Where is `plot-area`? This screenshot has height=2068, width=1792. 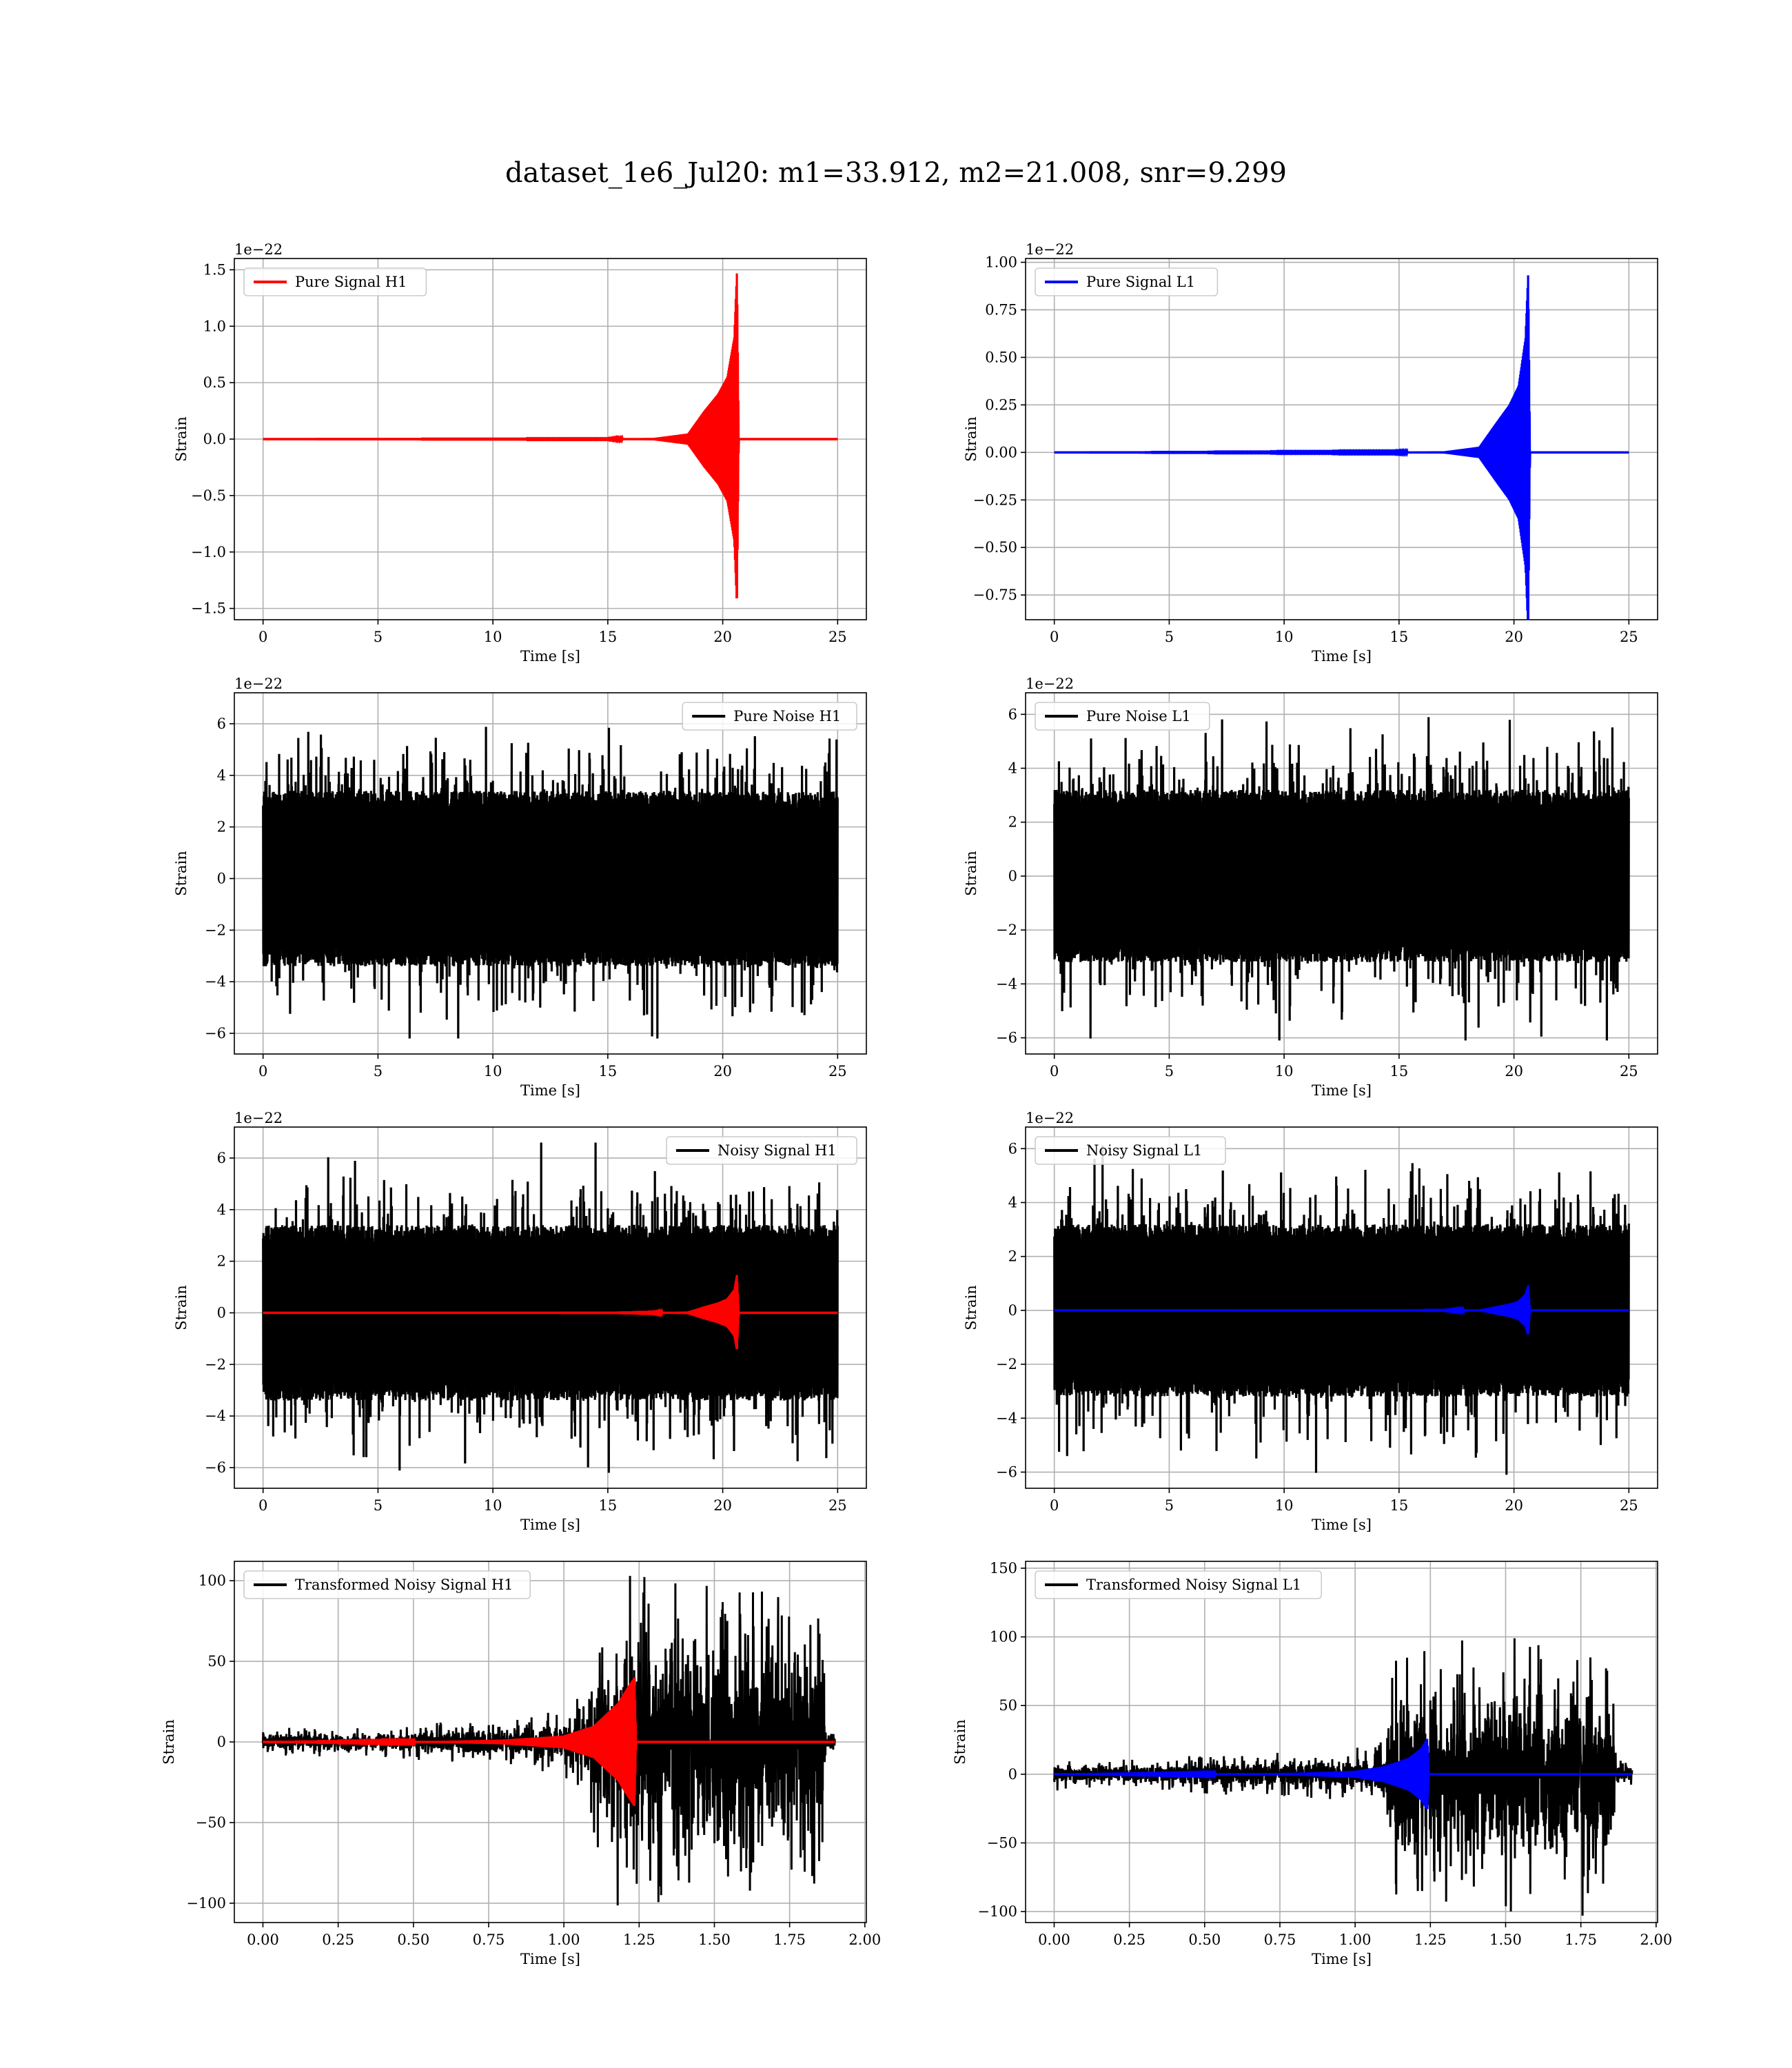 plot-area is located at coordinates (1342, 439).